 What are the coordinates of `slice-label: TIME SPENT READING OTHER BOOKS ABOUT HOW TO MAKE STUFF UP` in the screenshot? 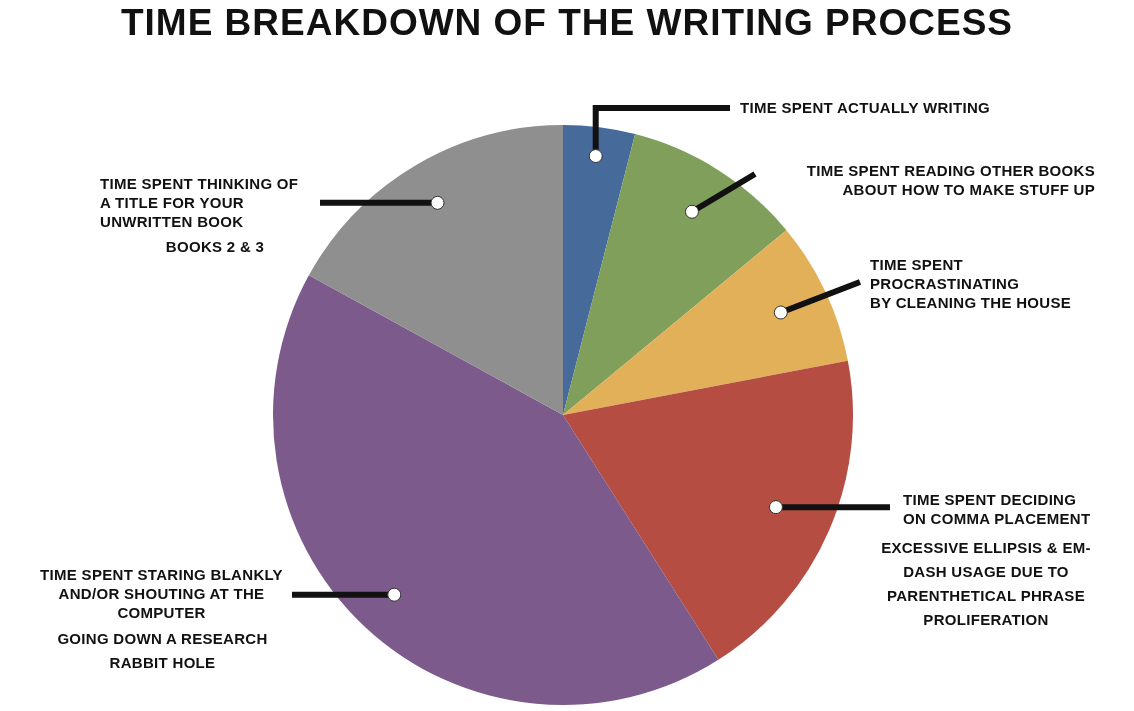 It's located at (950, 180).